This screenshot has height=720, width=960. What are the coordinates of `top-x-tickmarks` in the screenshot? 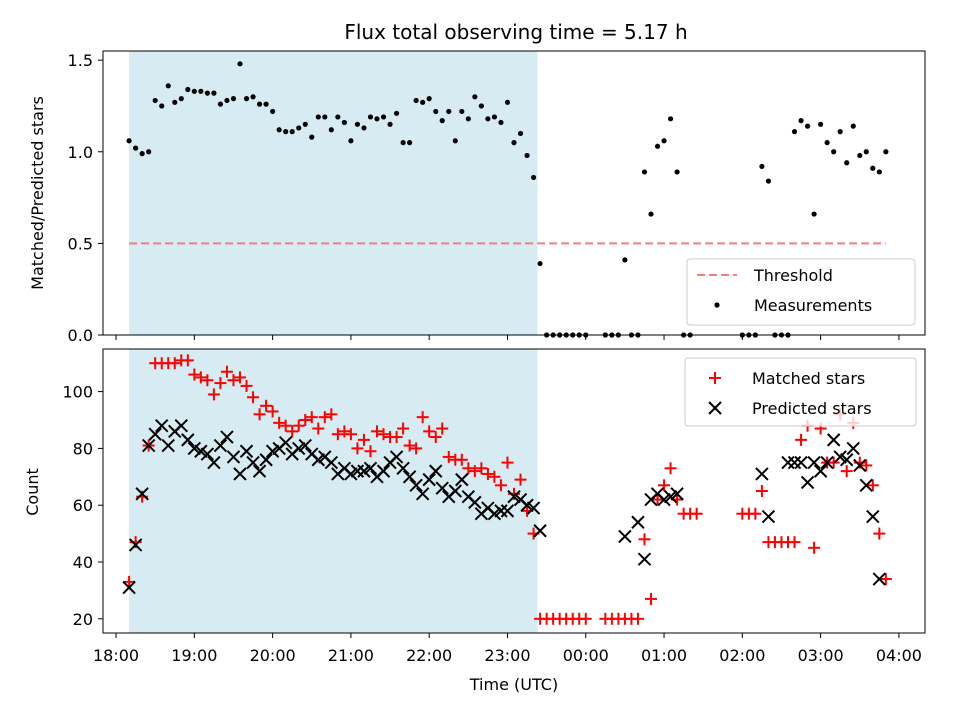 It's located at (507, 337).